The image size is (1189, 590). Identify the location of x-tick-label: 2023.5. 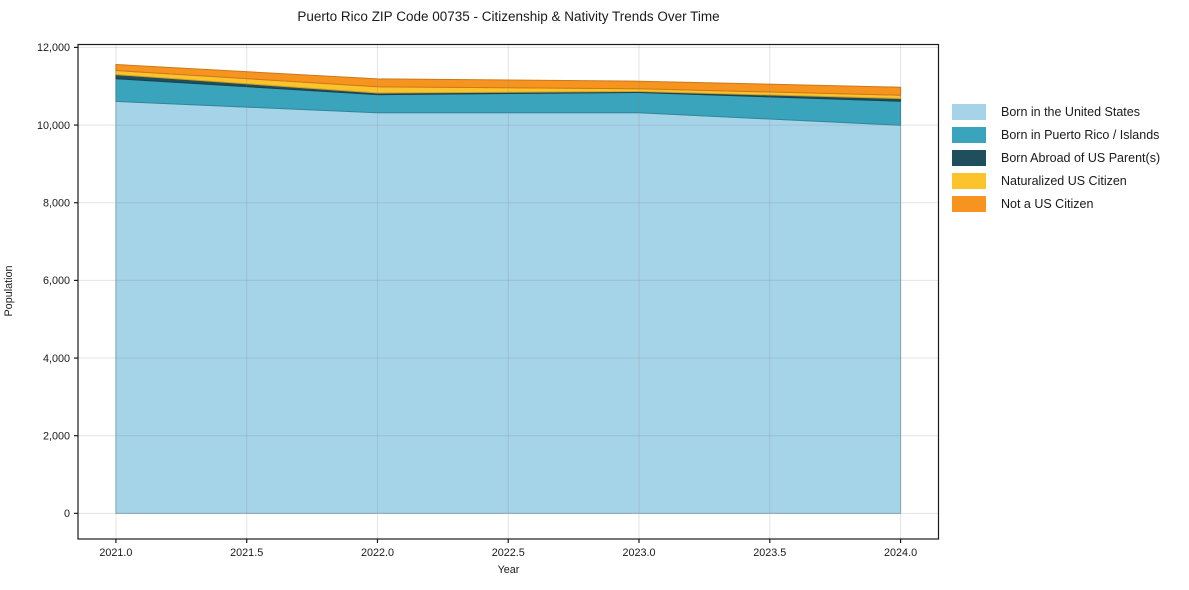
(769, 553).